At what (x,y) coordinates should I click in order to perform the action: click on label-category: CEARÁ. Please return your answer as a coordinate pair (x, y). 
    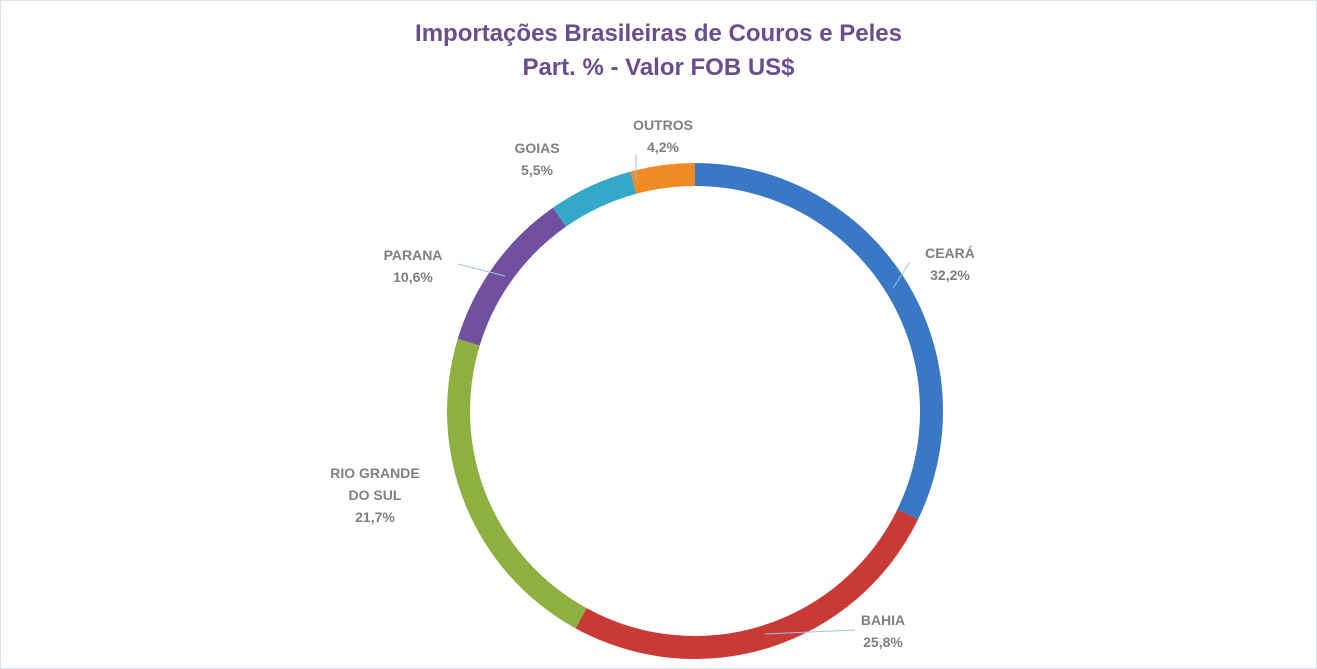
    Looking at the image, I should click on (950, 253).